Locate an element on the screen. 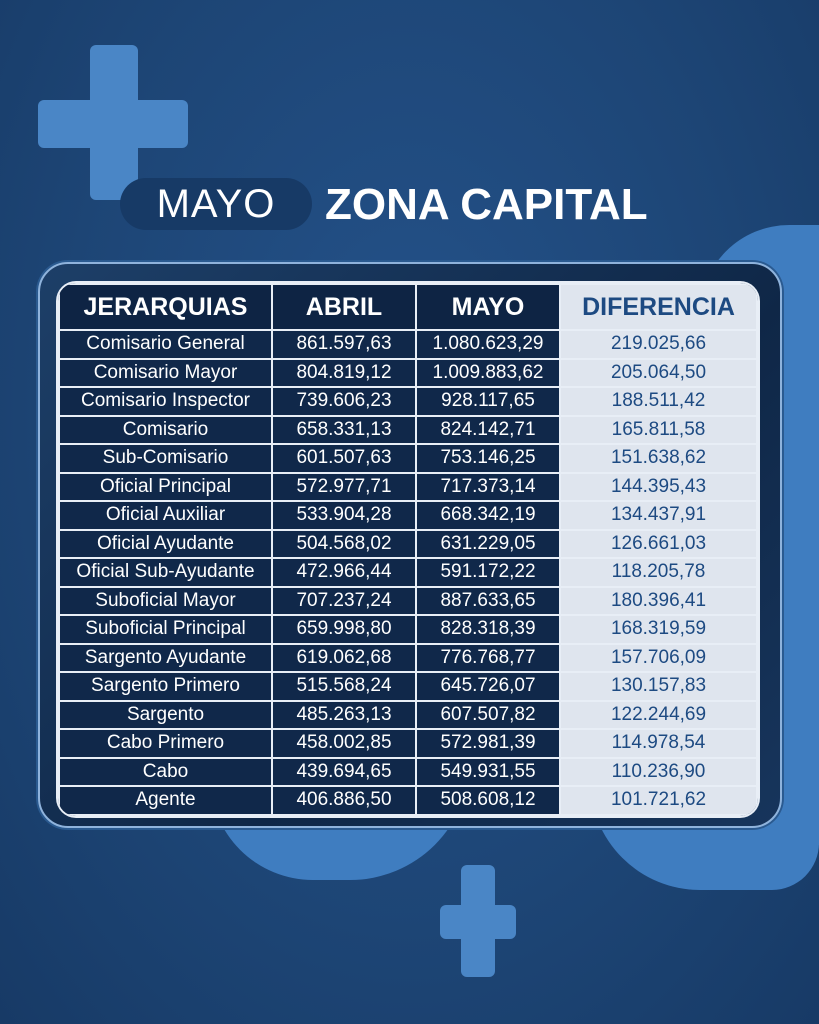 The image size is (819, 1024). rank-cell: Oficial Sub-Ayudante is located at coordinates (165, 572).